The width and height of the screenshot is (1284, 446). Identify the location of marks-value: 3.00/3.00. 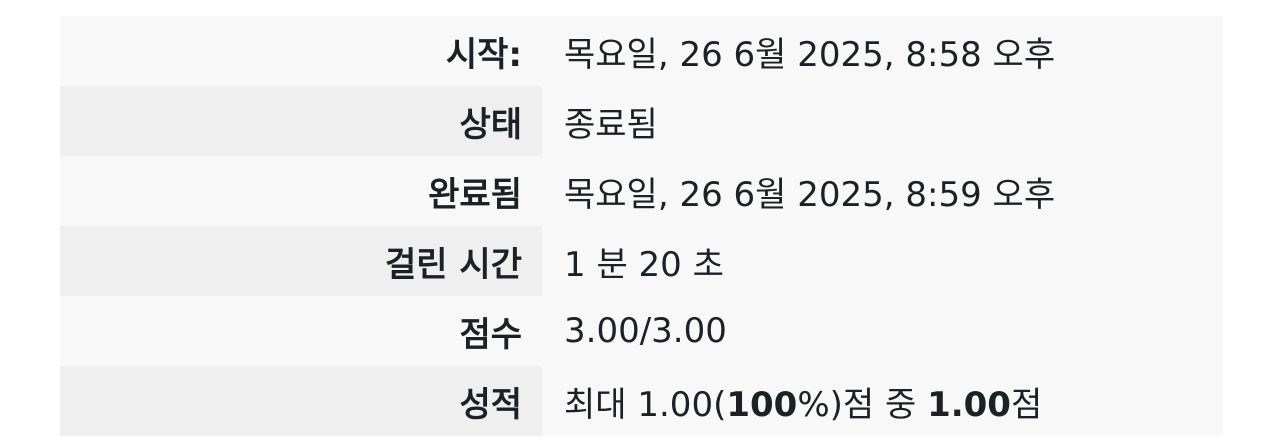
(882, 331).